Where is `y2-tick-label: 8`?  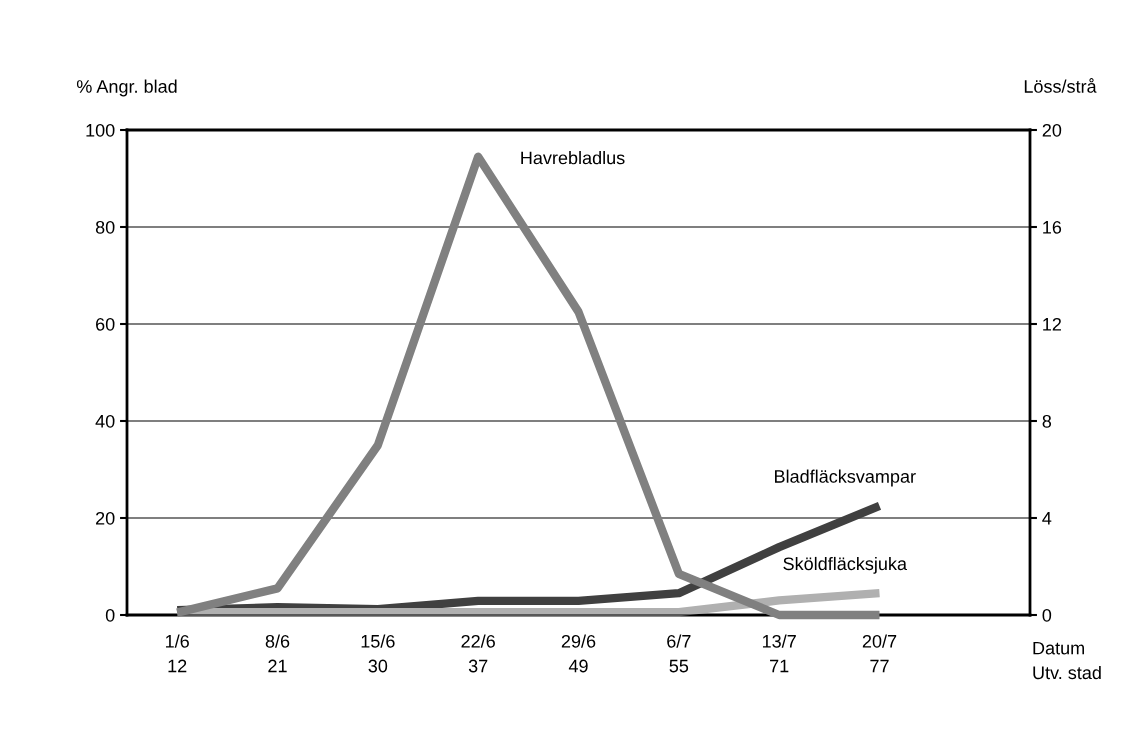
y2-tick-label: 8 is located at coordinates (1047, 421).